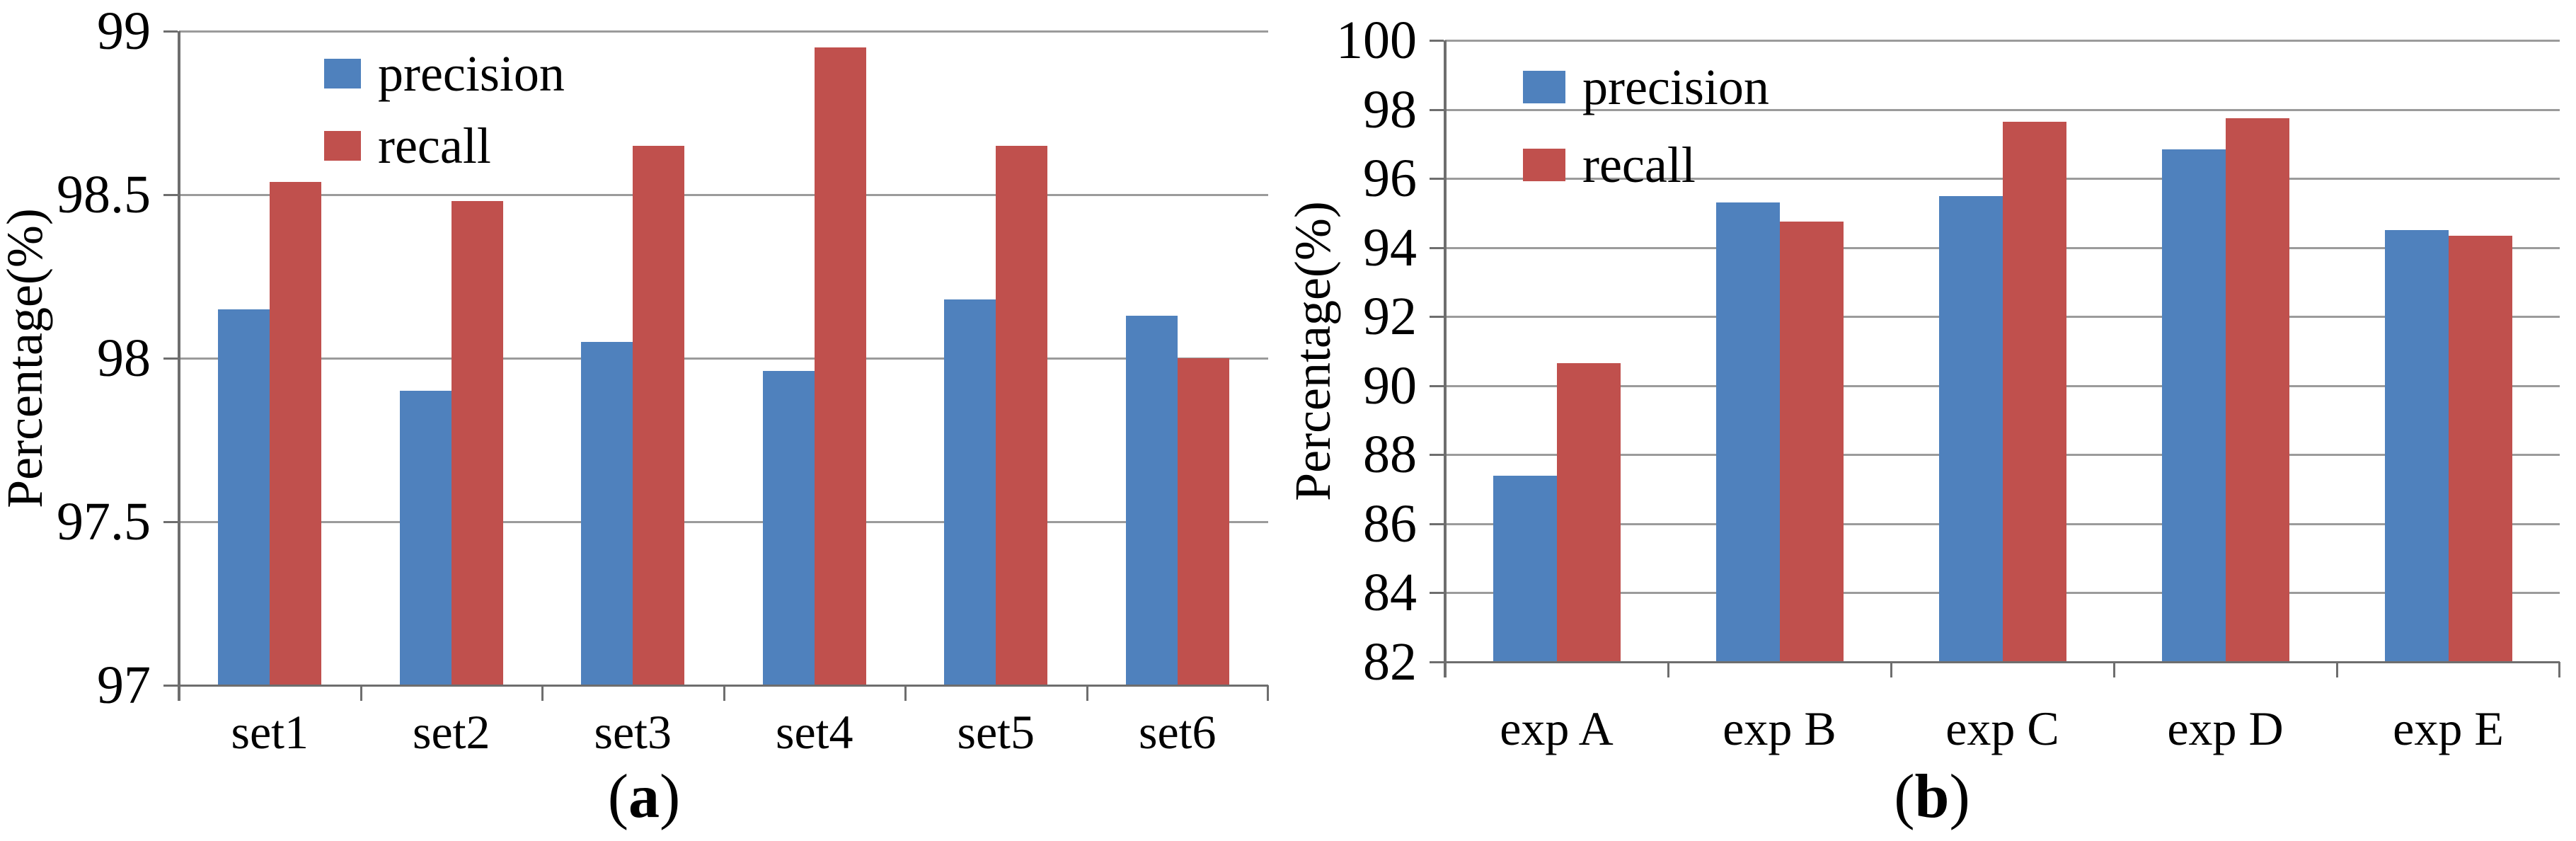 This screenshot has height=841, width=2576. I want to click on x-category-label-set6: set6, so click(1178, 732).